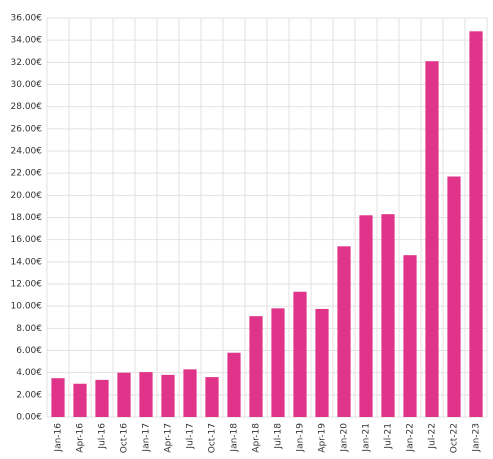 This screenshot has height=459, width=493. I want to click on x-tick-label: Jan-17, so click(147, 438).